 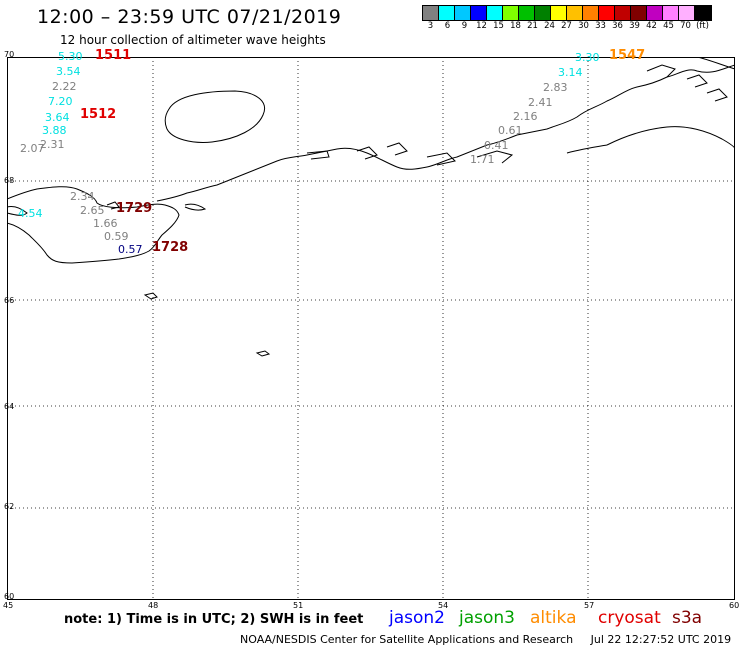 I want to click on wave-height-value: 1.66, so click(x=105, y=223).